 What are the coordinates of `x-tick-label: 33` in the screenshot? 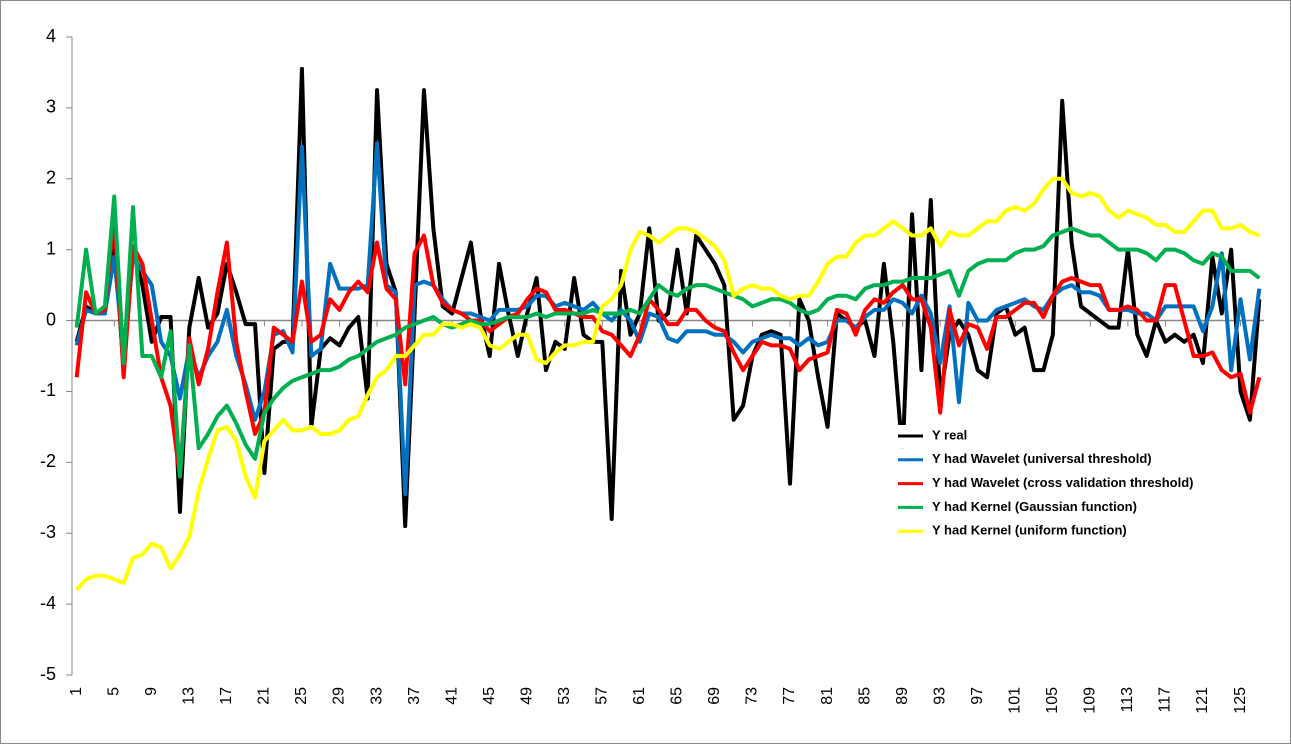 It's located at (376, 696).